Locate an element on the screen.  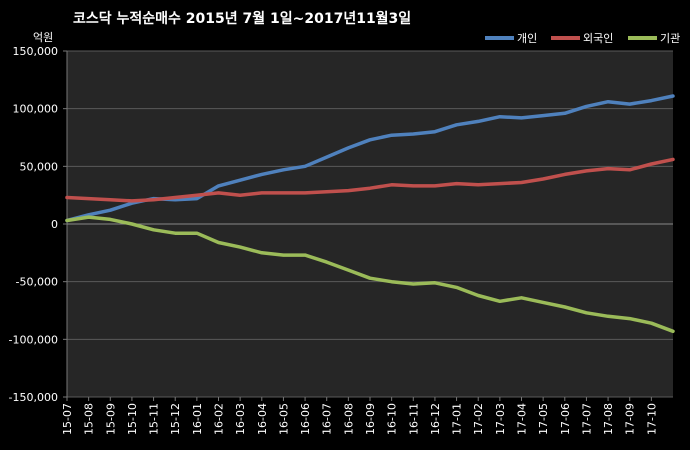
x-tick-label: 16-08 is located at coordinates (348, 419).